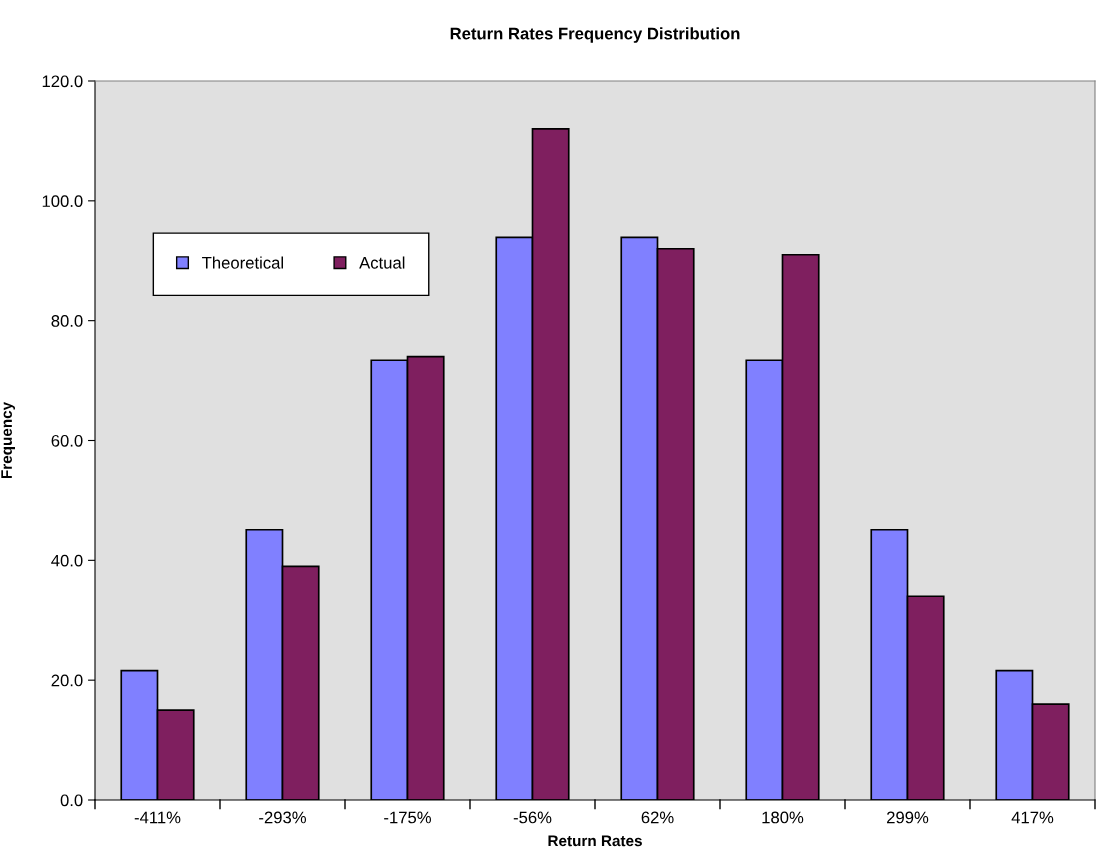  Describe the element at coordinates (67, 440) in the screenshot. I see `y-tick-label: 60.0` at that location.